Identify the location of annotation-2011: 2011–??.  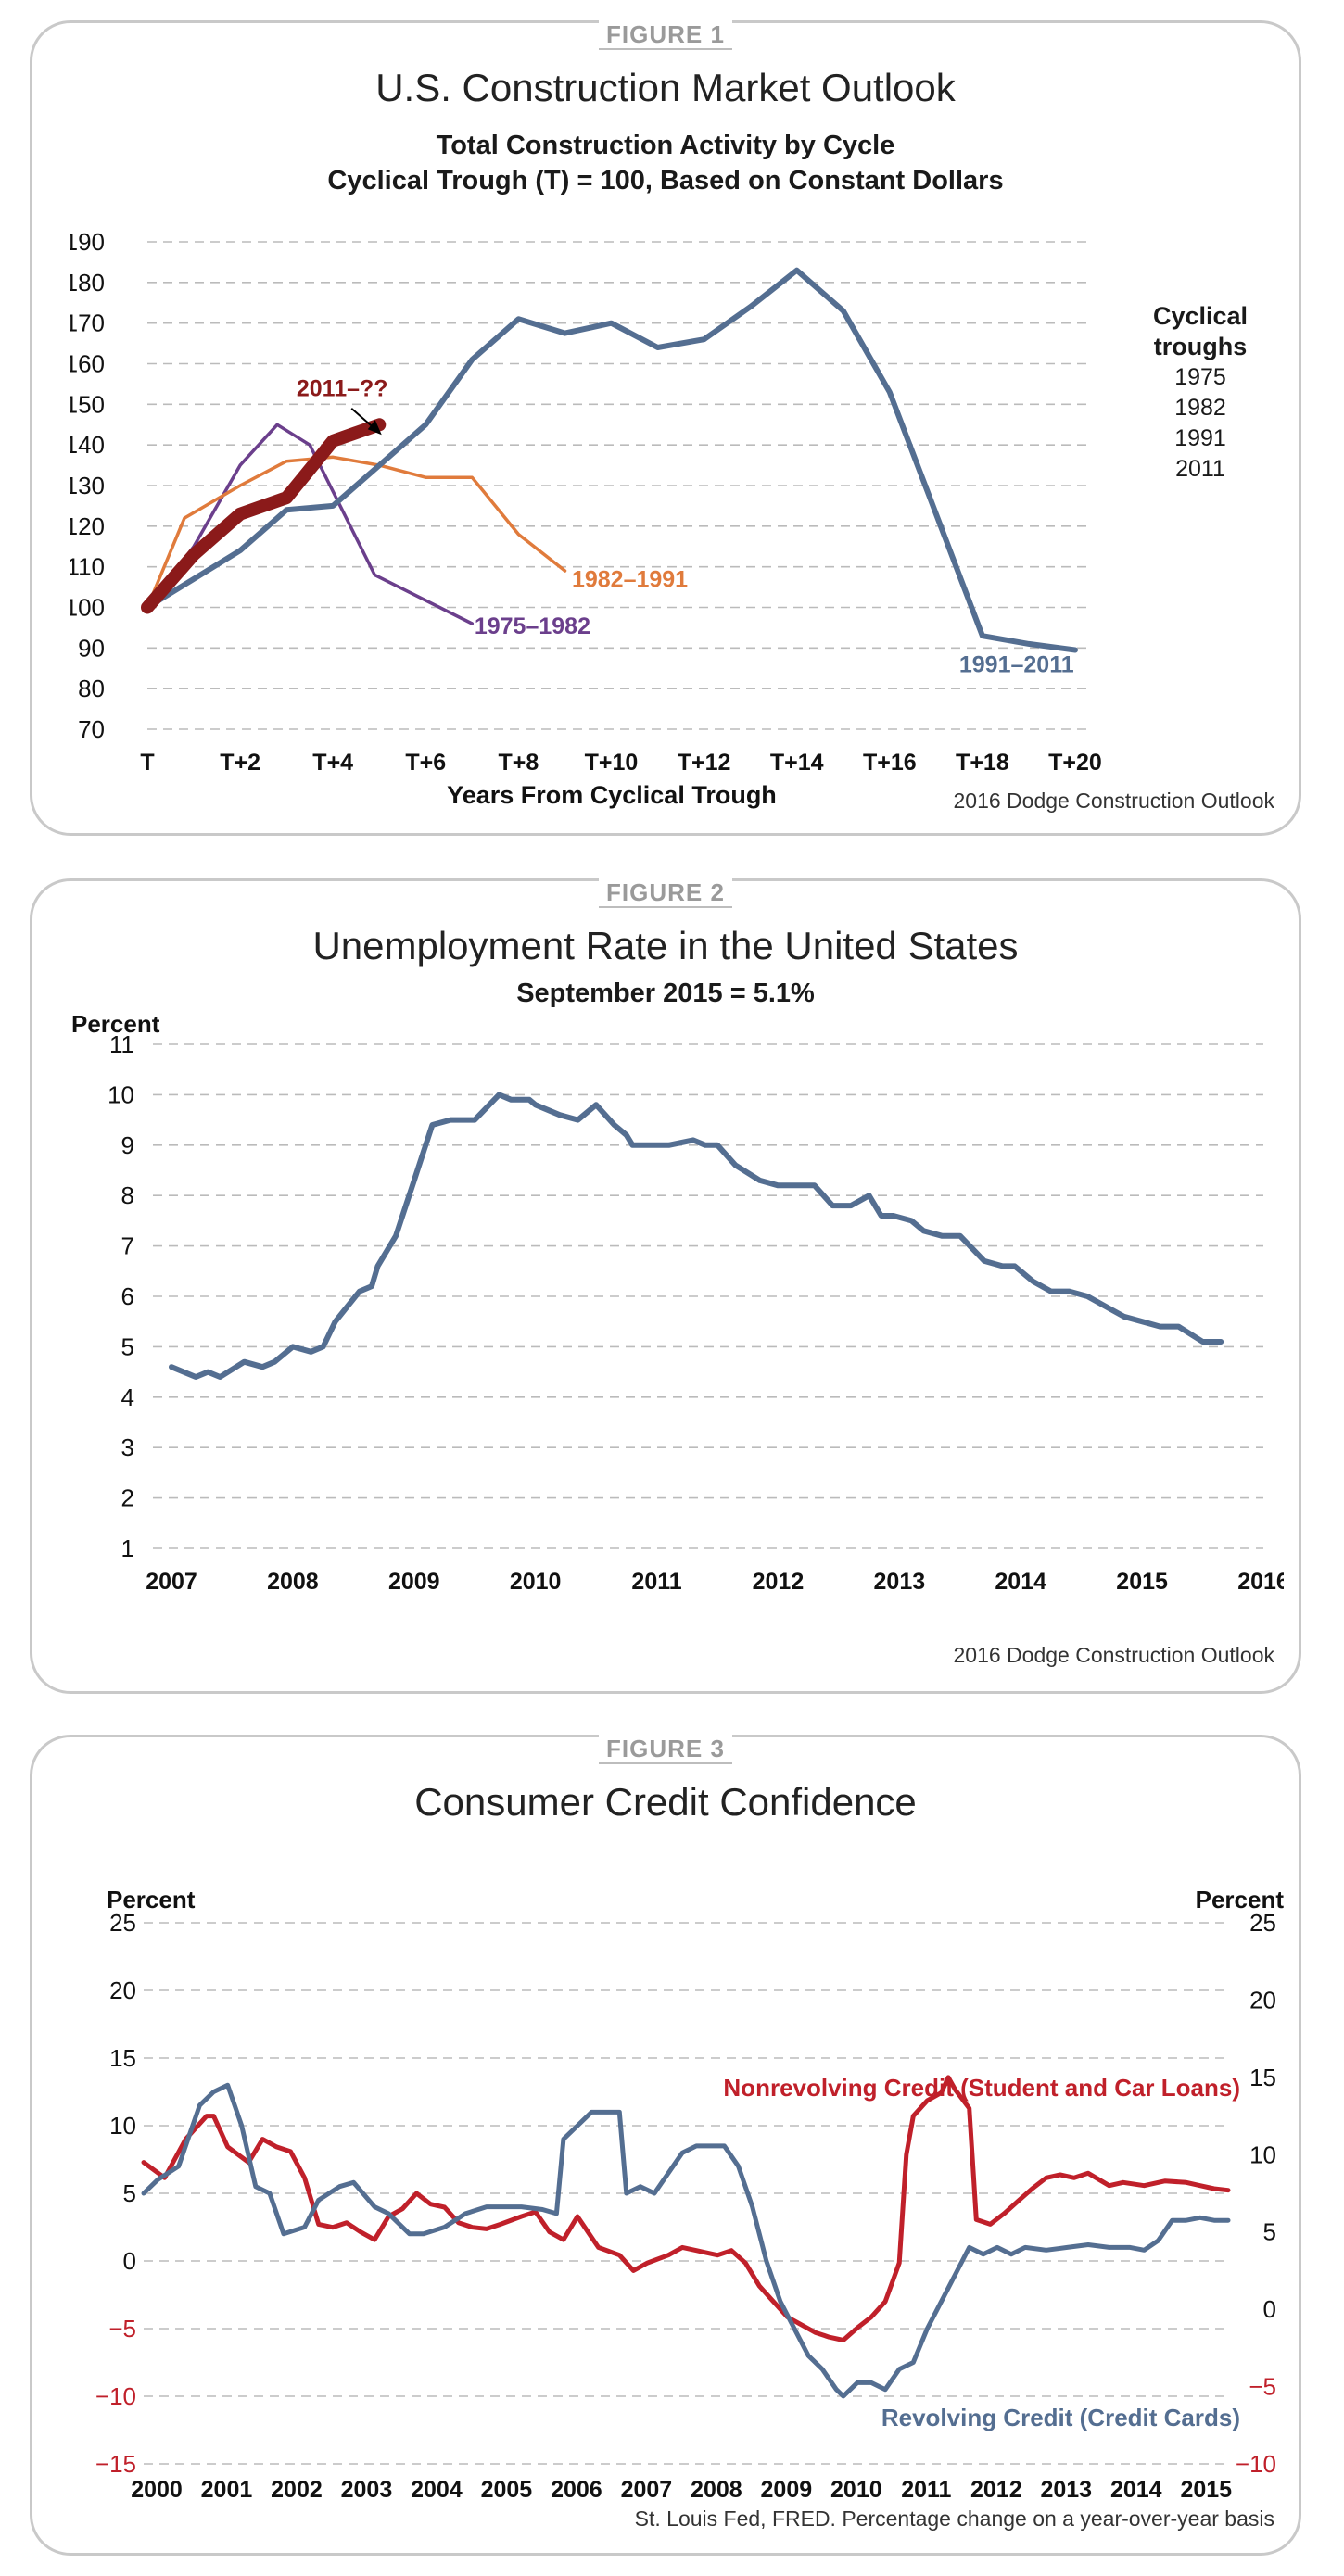
(343, 389).